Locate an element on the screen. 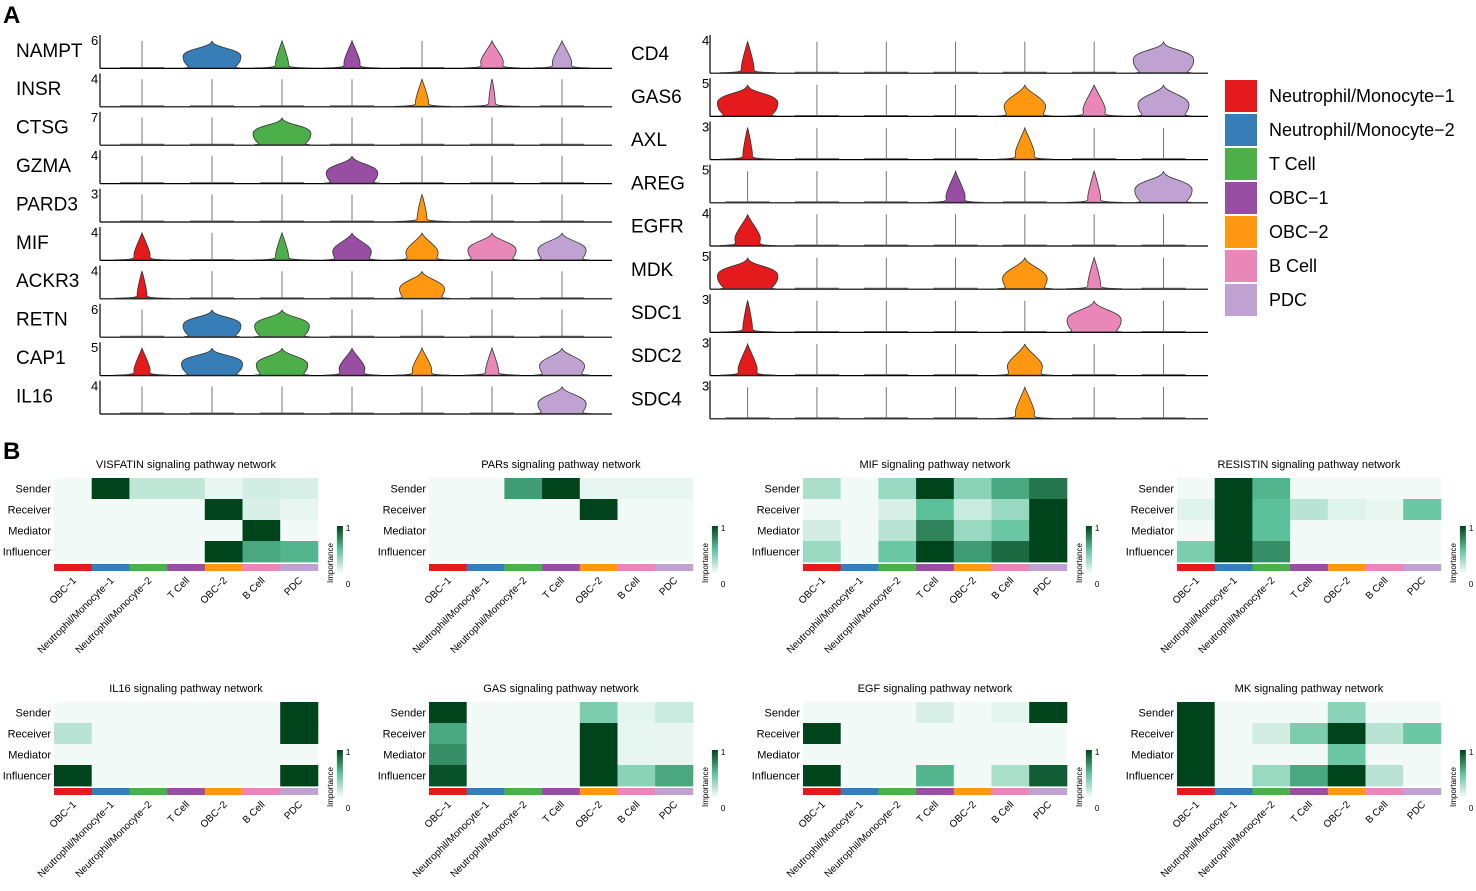 Image resolution: width=1476 pixels, height=891 pixels. heatmap-column-label: B Cell is located at coordinates (1377, 812).